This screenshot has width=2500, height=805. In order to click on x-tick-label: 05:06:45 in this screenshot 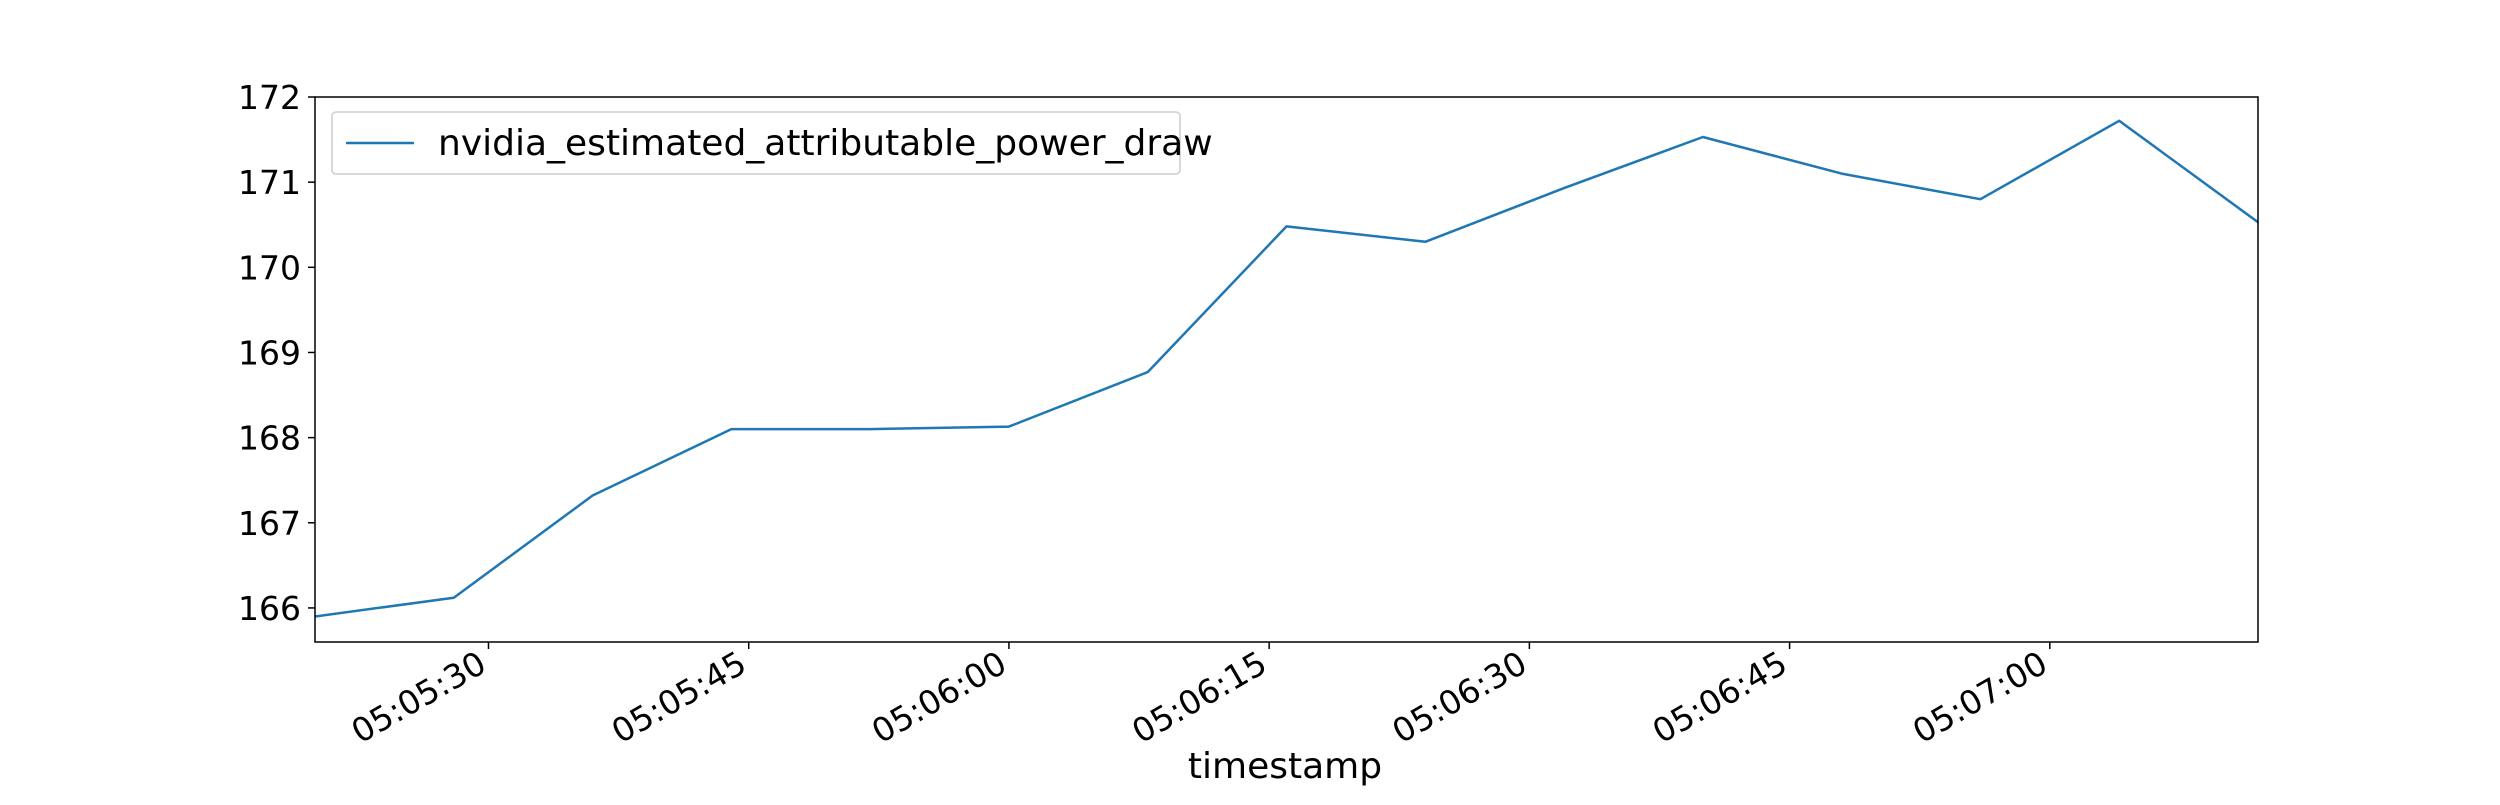, I will do `click(1720, 697)`.